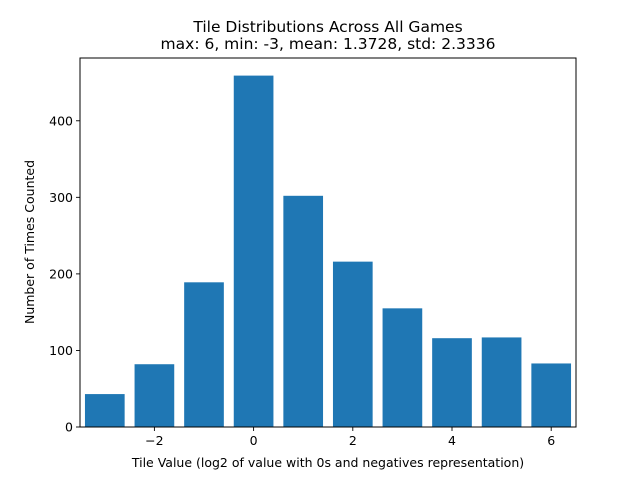 The height and width of the screenshot is (480, 640). I want to click on x-axis-ticks: −2 0 2 4 6, so click(350, 437).